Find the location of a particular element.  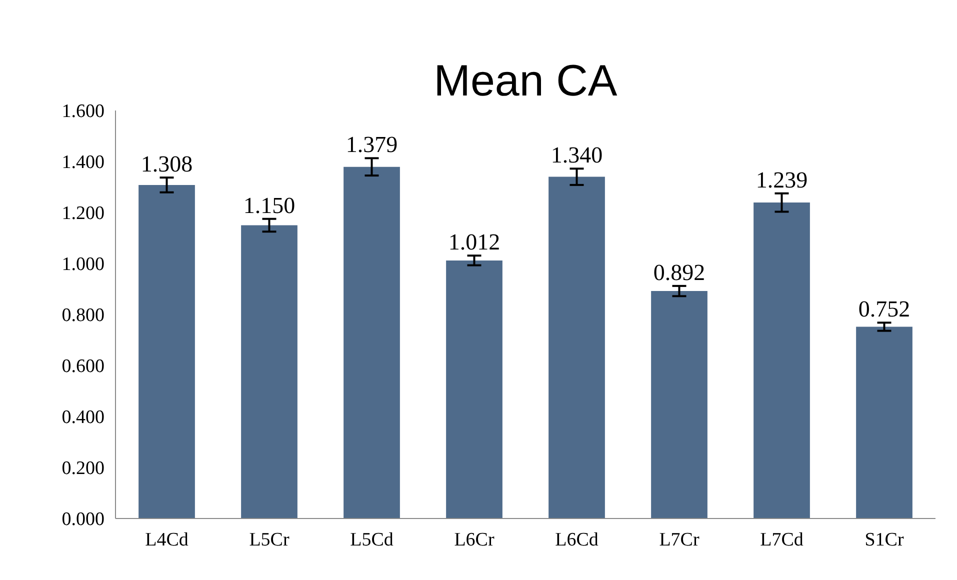

data-label: 1.239 is located at coordinates (782, 179).